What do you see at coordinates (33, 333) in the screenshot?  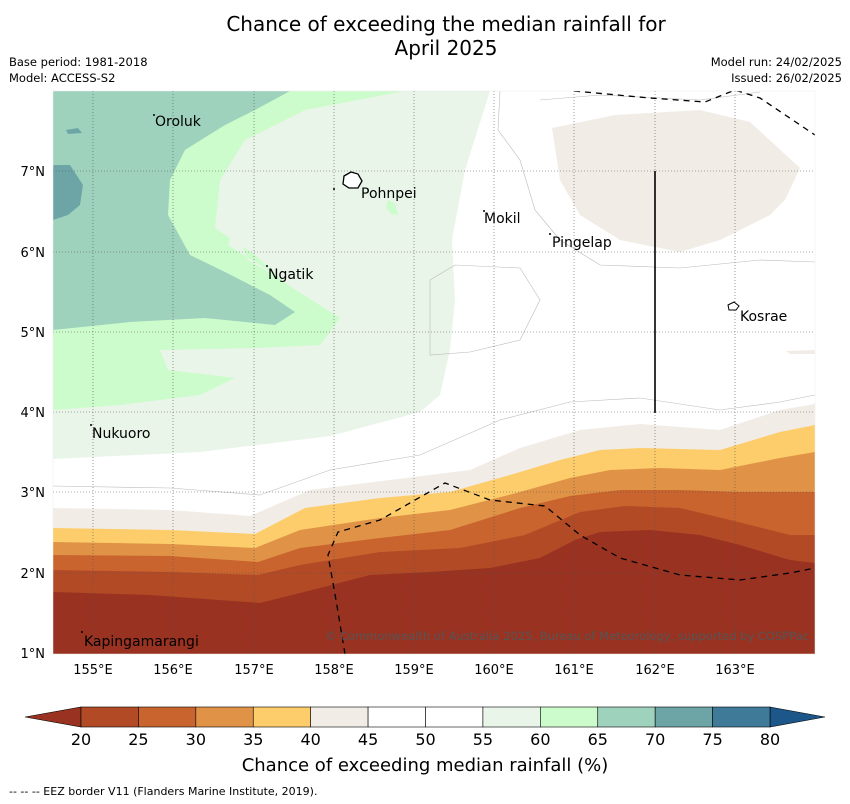 I see `y-tick: 5°N` at bounding box center [33, 333].